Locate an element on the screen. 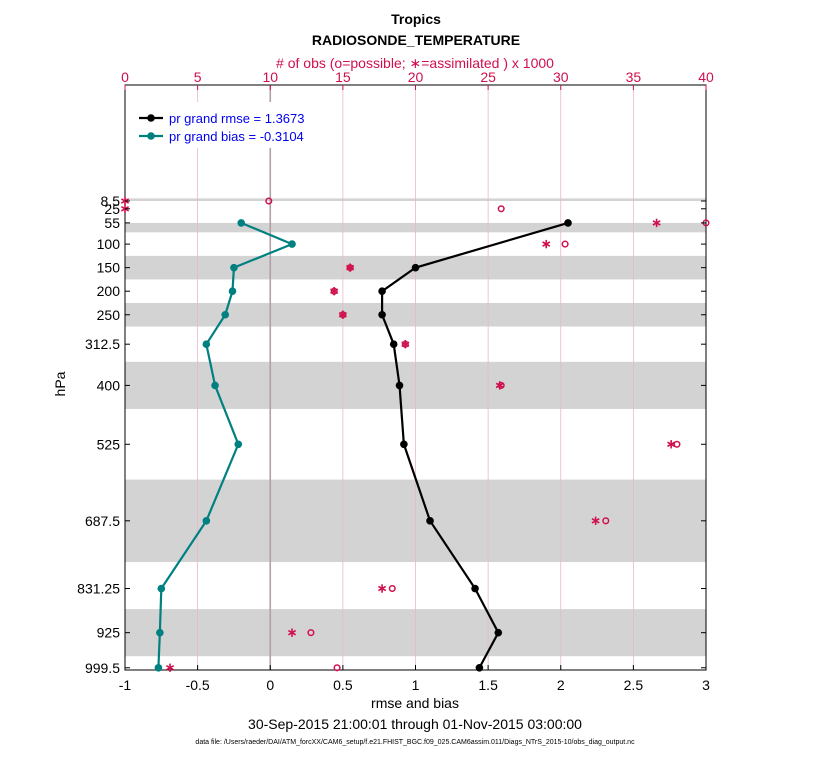 Image resolution: width=830 pixels, height=765 pixels. y-tick-label: 150 is located at coordinates (109, 268).